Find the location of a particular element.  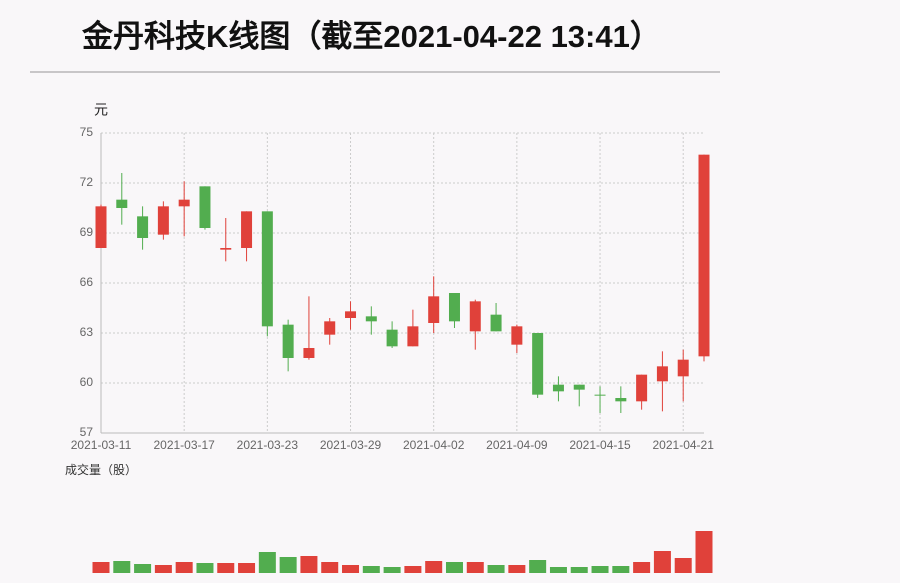

x-tick-label: 2021-04-21 is located at coordinates (684, 445).